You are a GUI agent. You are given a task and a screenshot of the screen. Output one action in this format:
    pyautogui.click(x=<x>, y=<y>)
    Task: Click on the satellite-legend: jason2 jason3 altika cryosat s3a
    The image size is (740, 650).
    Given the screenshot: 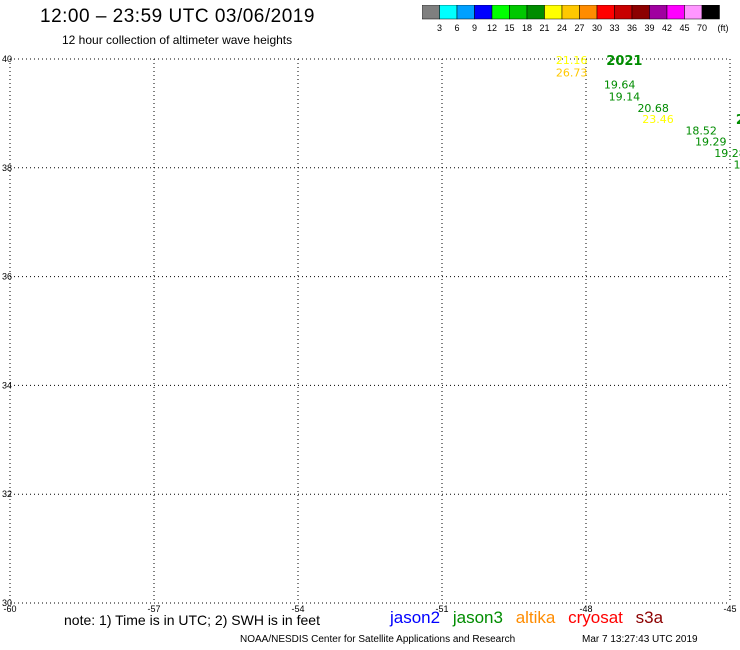 What is the action you would take?
    pyautogui.click(x=530, y=618)
    